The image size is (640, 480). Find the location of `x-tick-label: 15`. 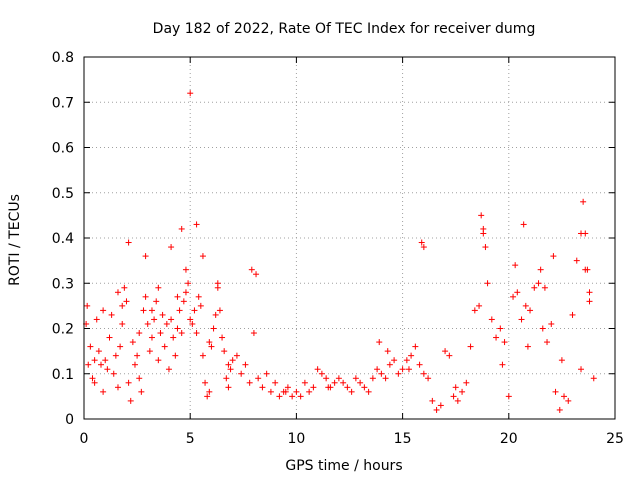

x-tick-label: 15 is located at coordinates (403, 439).